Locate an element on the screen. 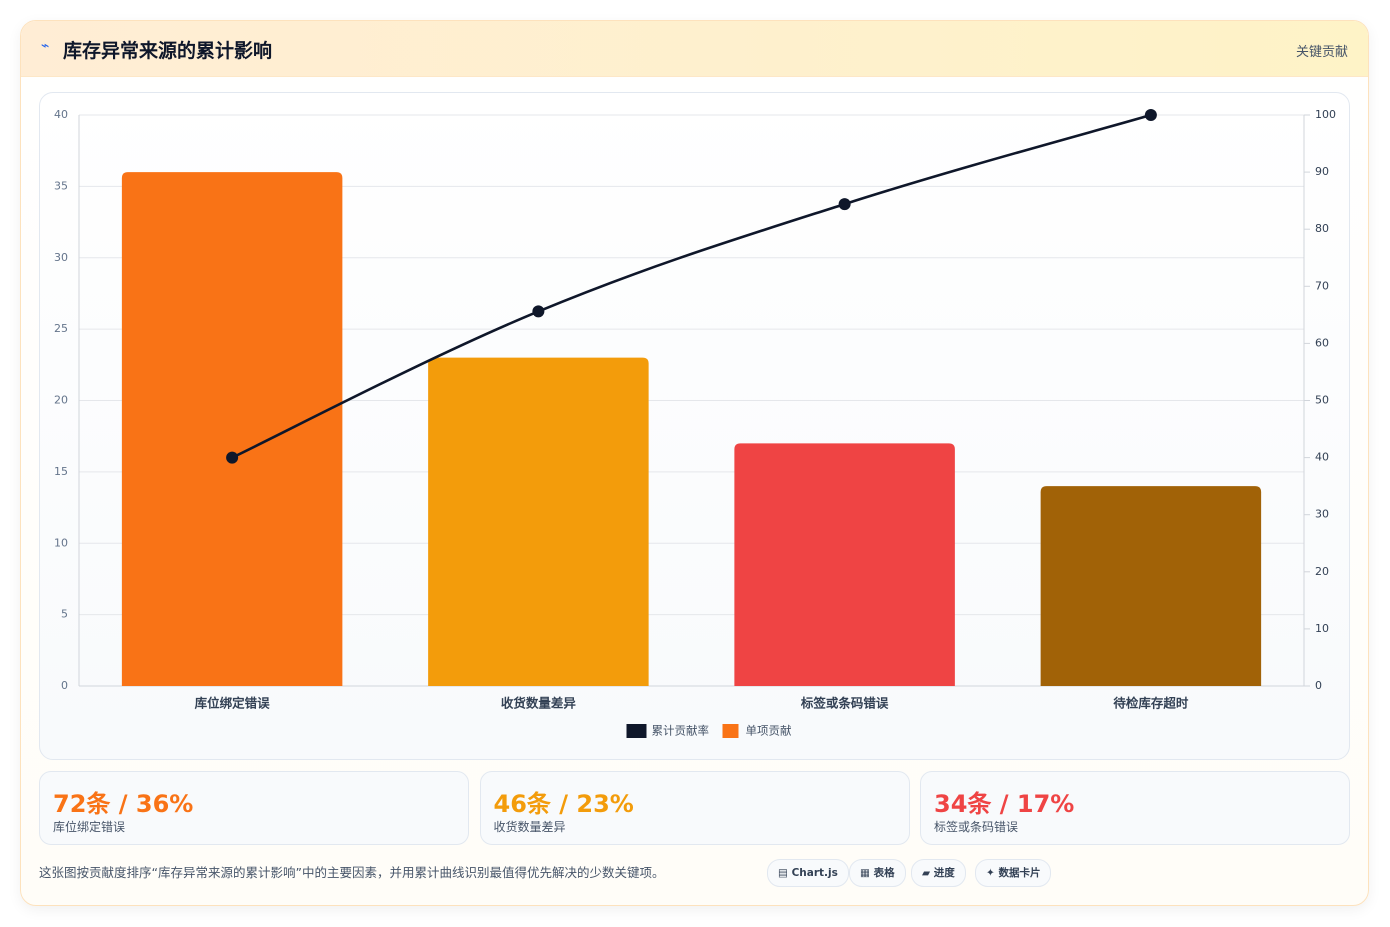 This screenshot has width=1390, height=927. y-tick-label: 20 is located at coordinates (61, 400).